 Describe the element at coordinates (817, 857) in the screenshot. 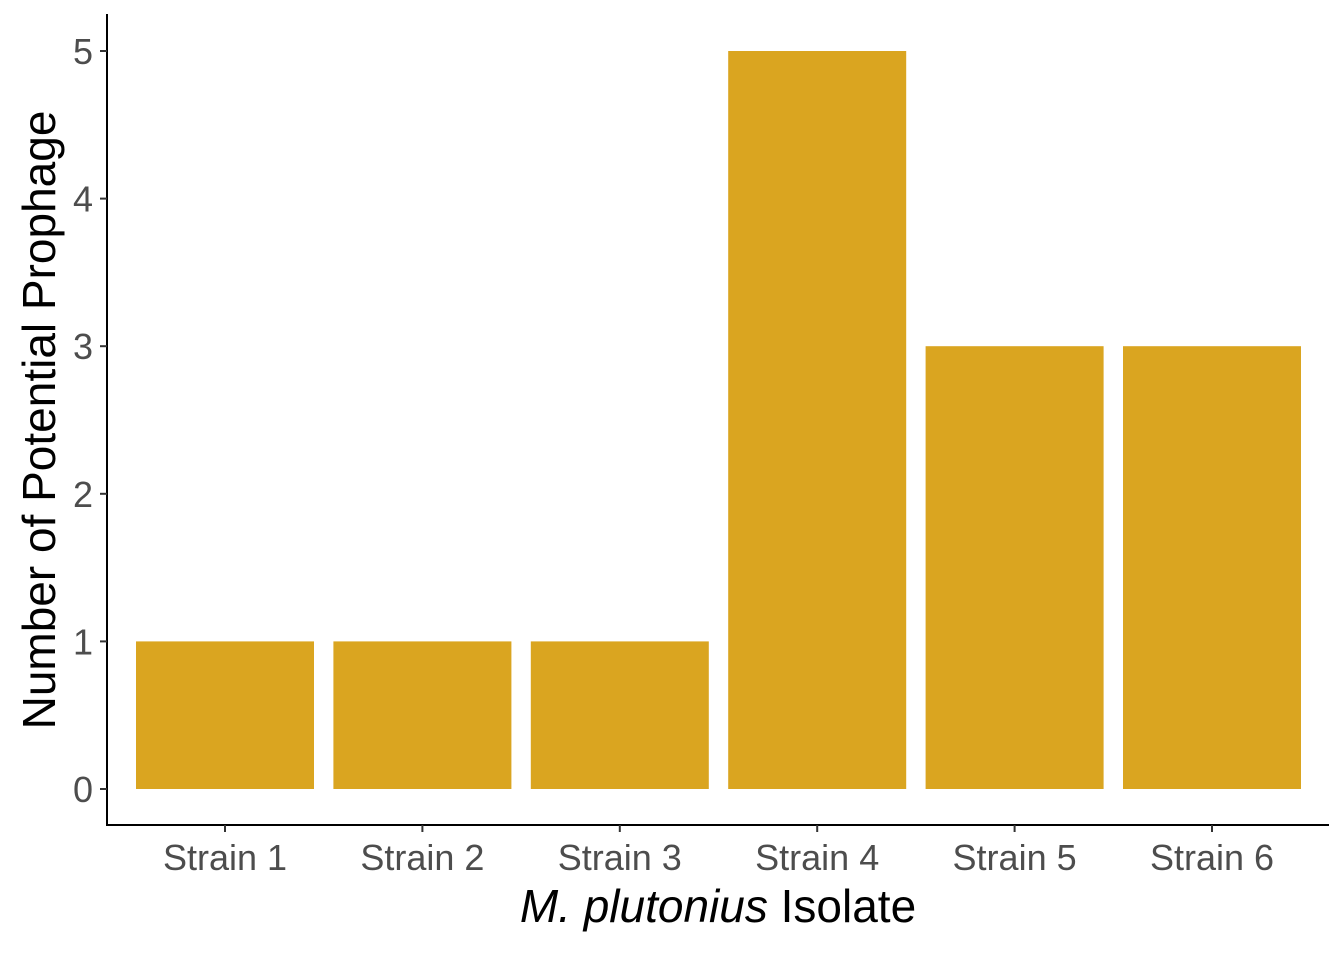

I see `x-tick-label: Strain 4` at that location.